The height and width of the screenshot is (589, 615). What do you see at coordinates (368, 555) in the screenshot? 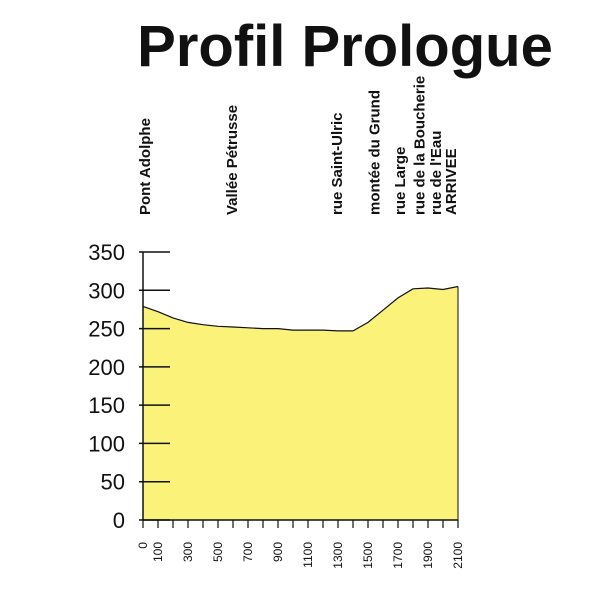
I see `x-tick-label: 1500` at bounding box center [368, 555].